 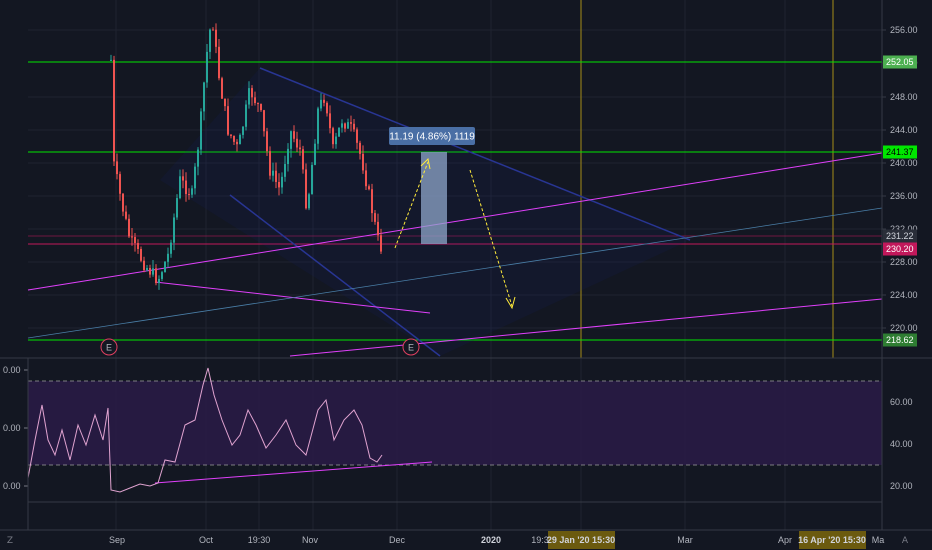 I want to click on arrow-down-icon, so click(x=492, y=239).